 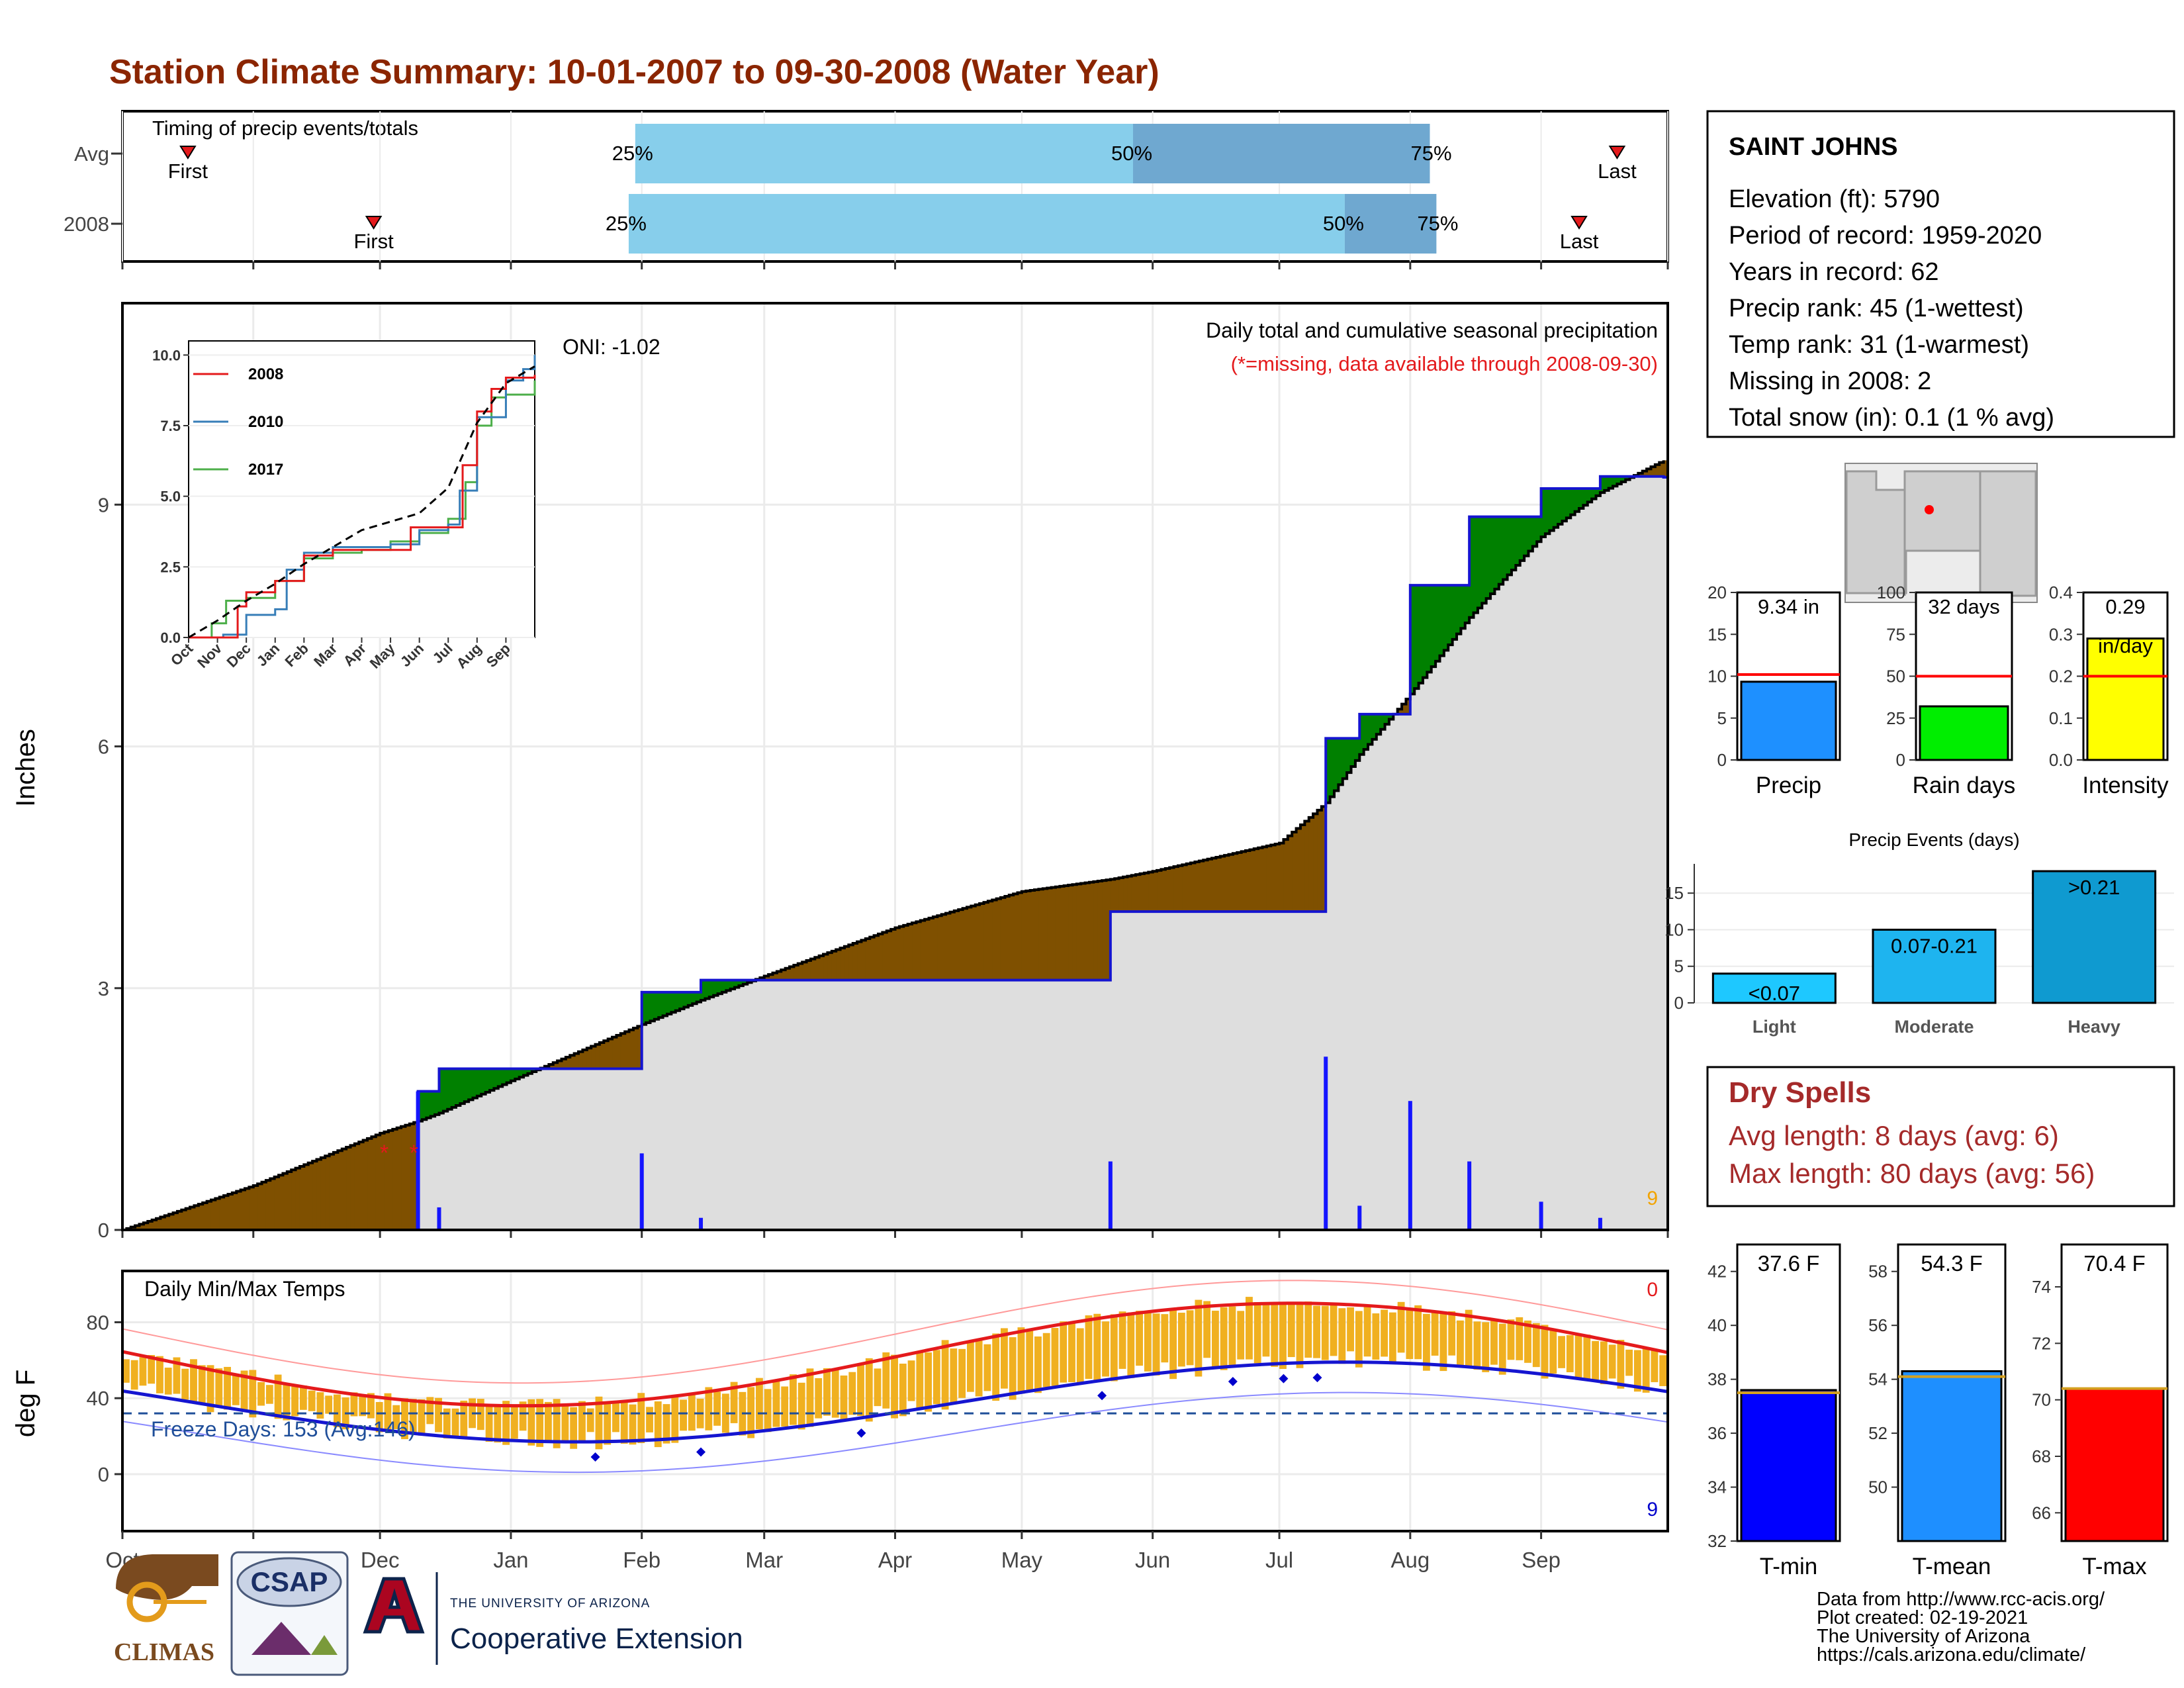 What do you see at coordinates (1284, 1378) in the screenshot?
I see `record-low-marker` at bounding box center [1284, 1378].